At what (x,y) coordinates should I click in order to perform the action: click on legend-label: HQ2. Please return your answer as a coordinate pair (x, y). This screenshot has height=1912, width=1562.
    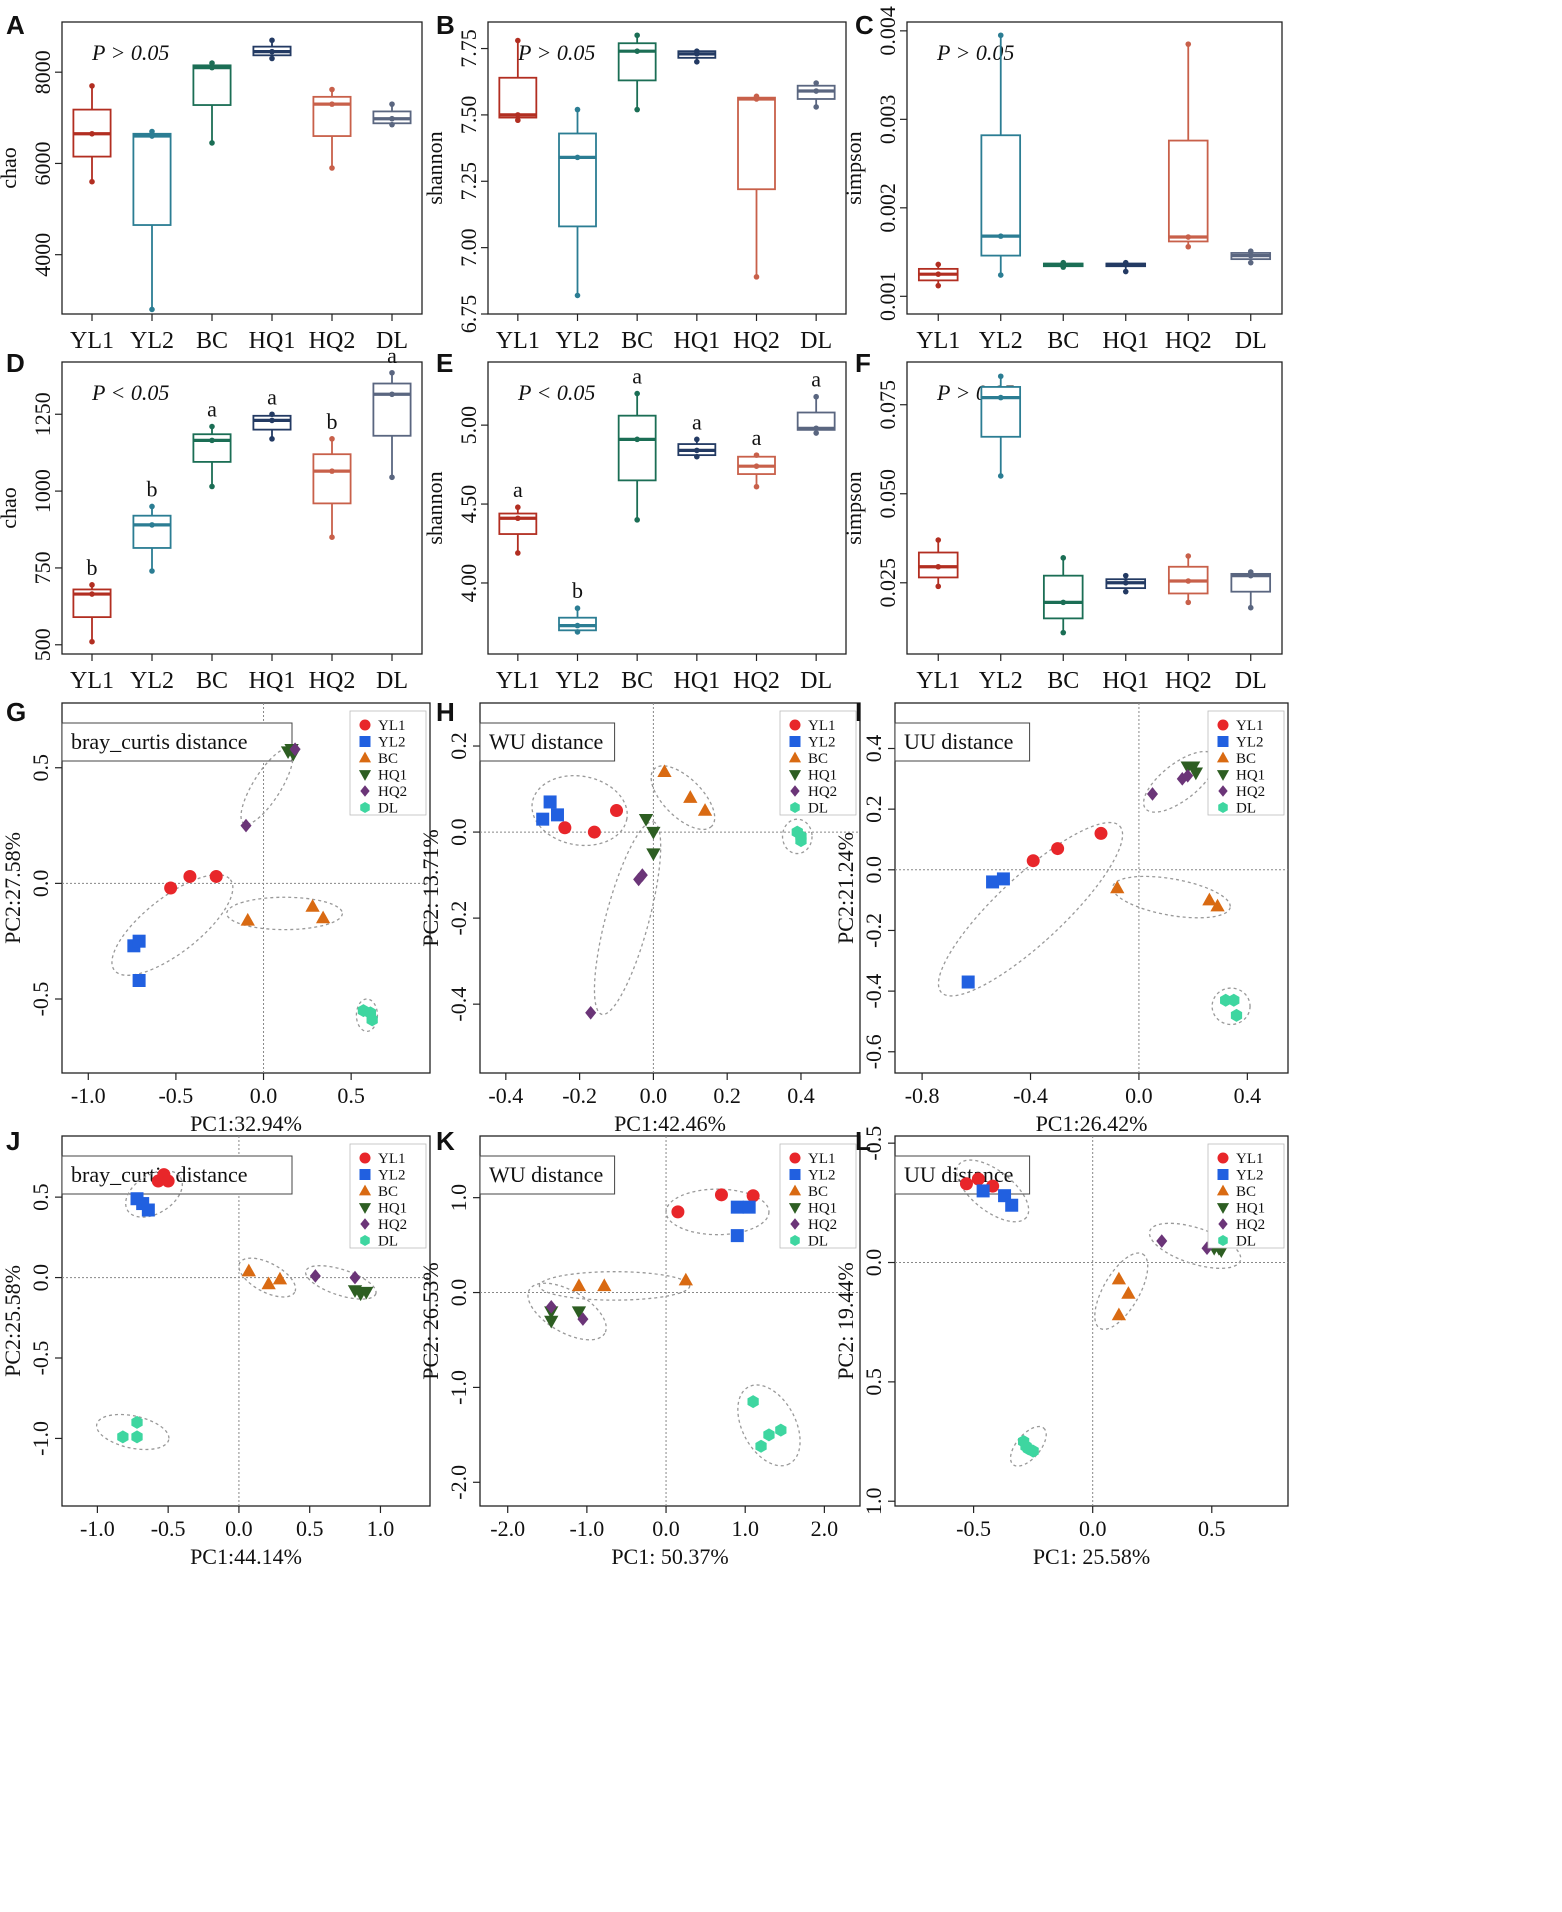
    Looking at the image, I should click on (1250, 1225).